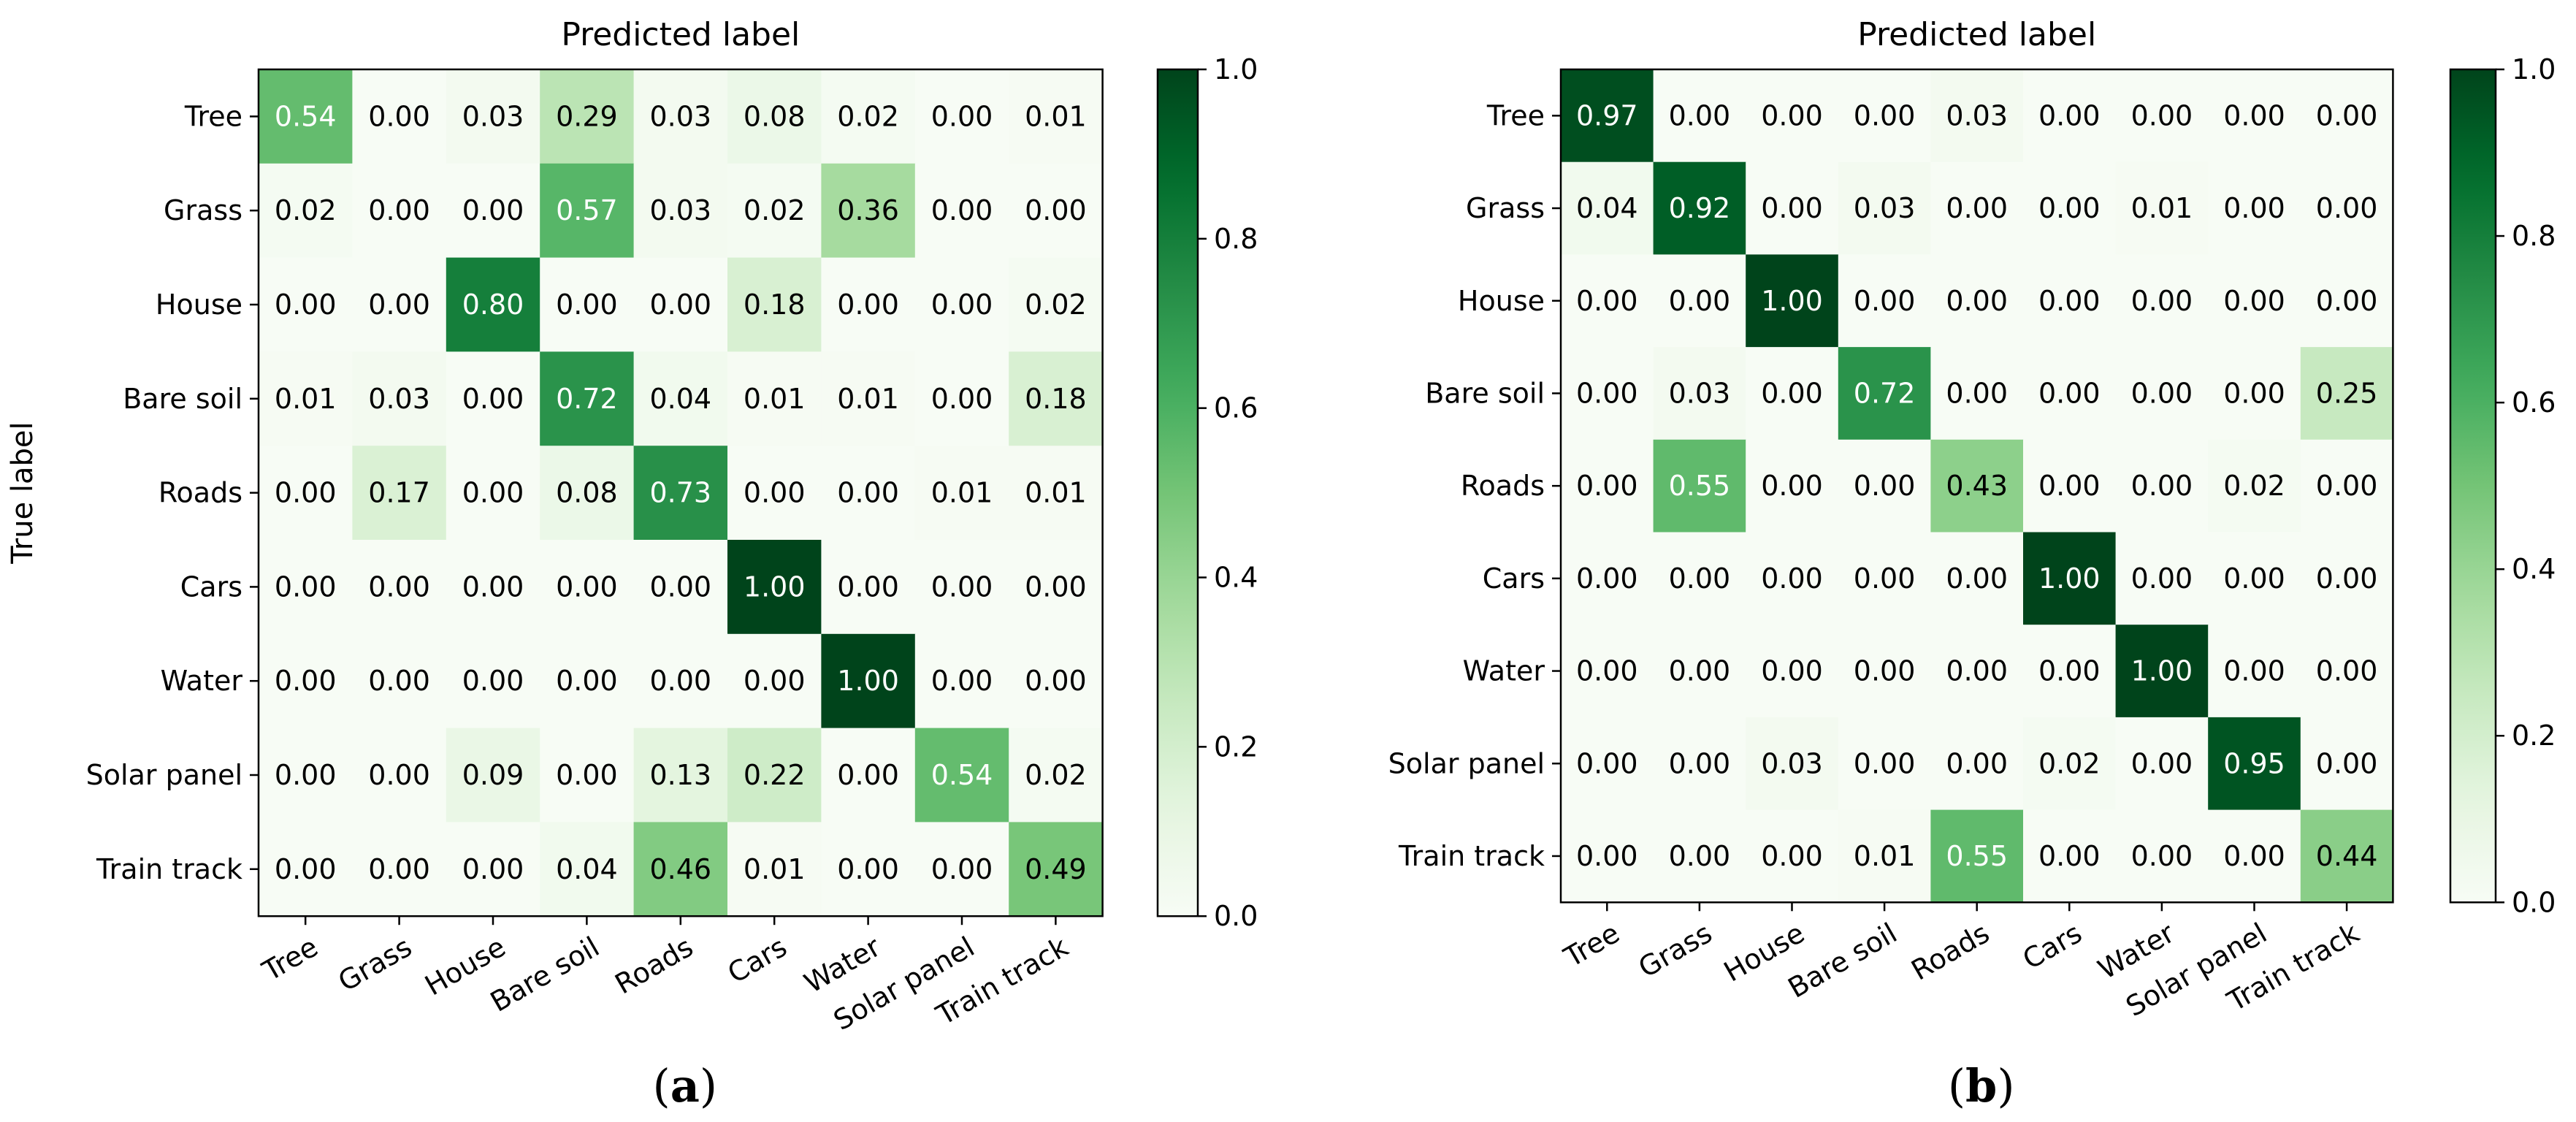 Image resolution: width=2576 pixels, height=1122 pixels. Describe the element at coordinates (493, 305) in the screenshot. I see `cell-value-label: 0.80` at that location.